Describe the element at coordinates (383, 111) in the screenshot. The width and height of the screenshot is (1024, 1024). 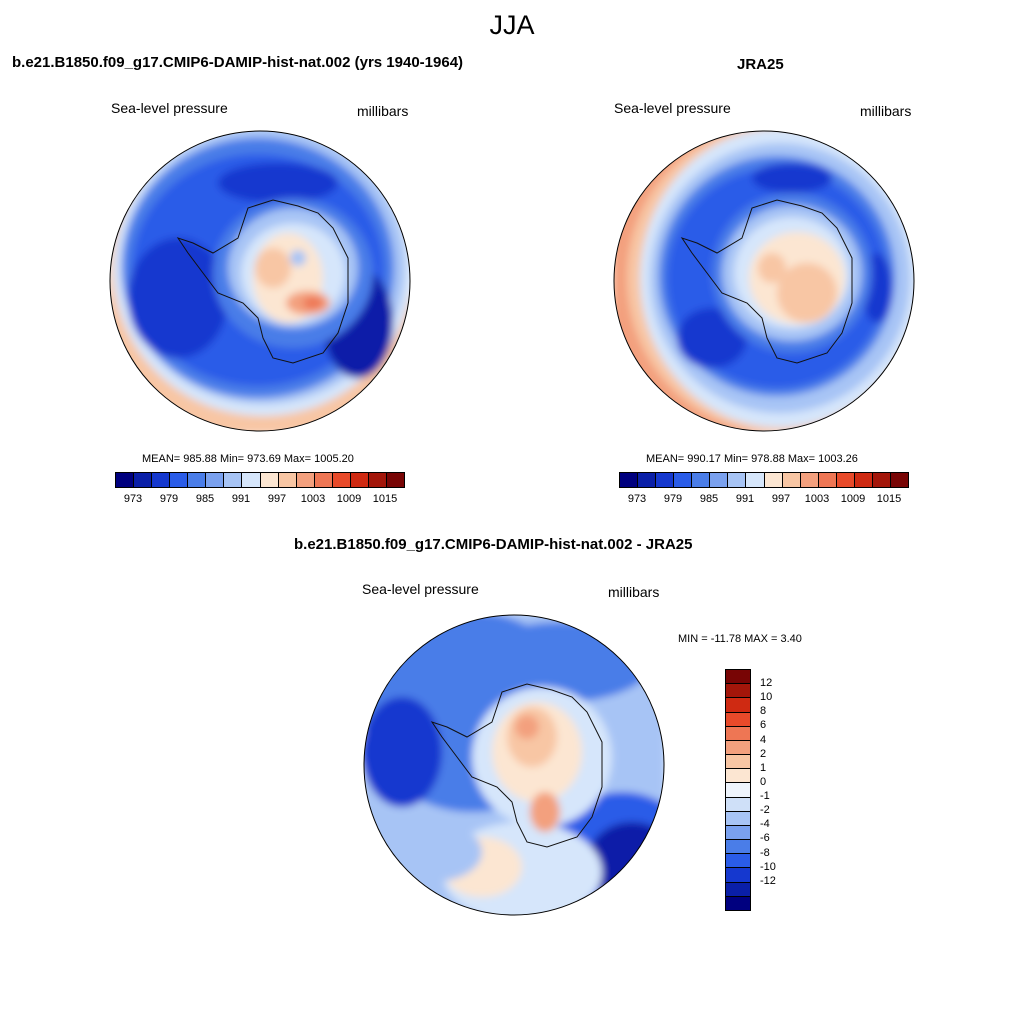
I see `panel1-units-label: millibars` at that location.